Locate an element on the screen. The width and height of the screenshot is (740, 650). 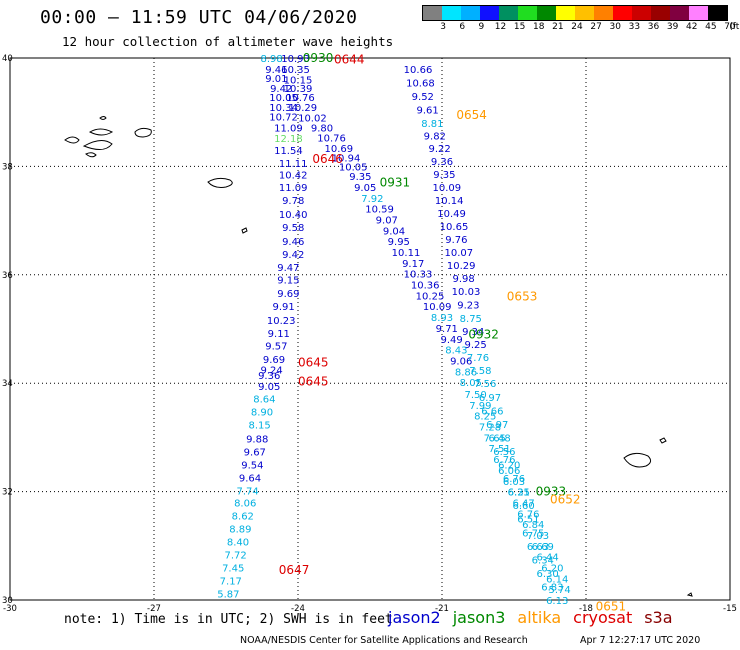
legend-label: 42 is located at coordinates (692, 27).